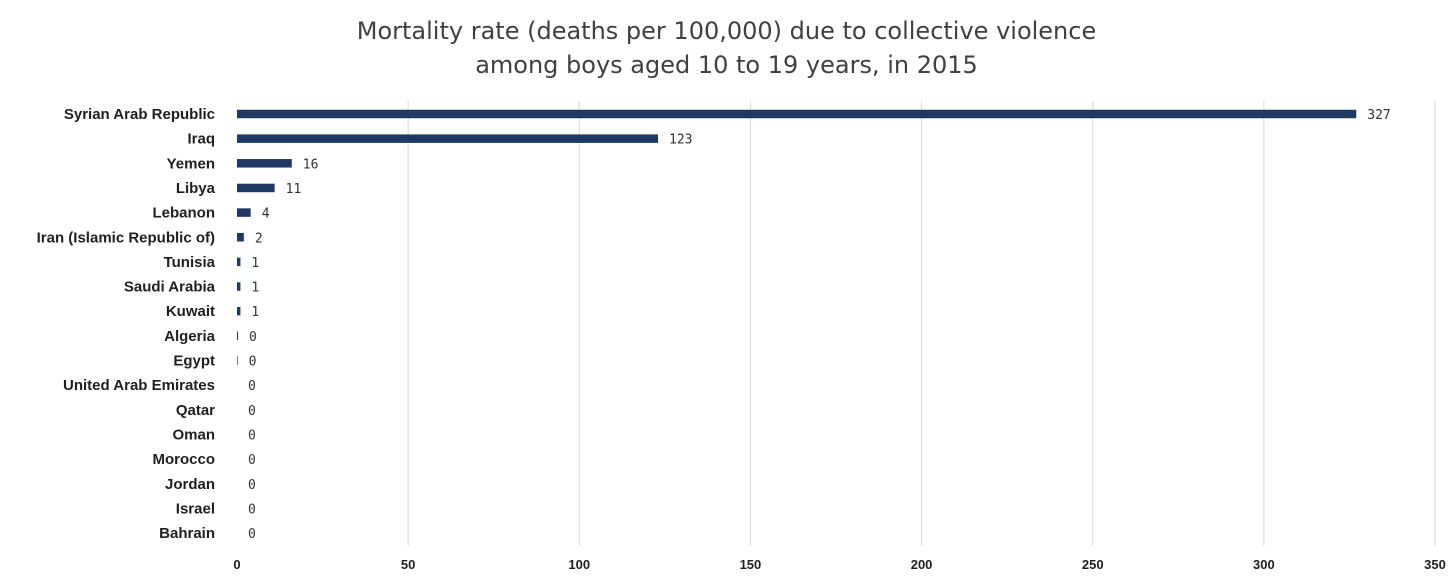 The image size is (1453, 576). I want to click on data-label: 11, so click(294, 189).